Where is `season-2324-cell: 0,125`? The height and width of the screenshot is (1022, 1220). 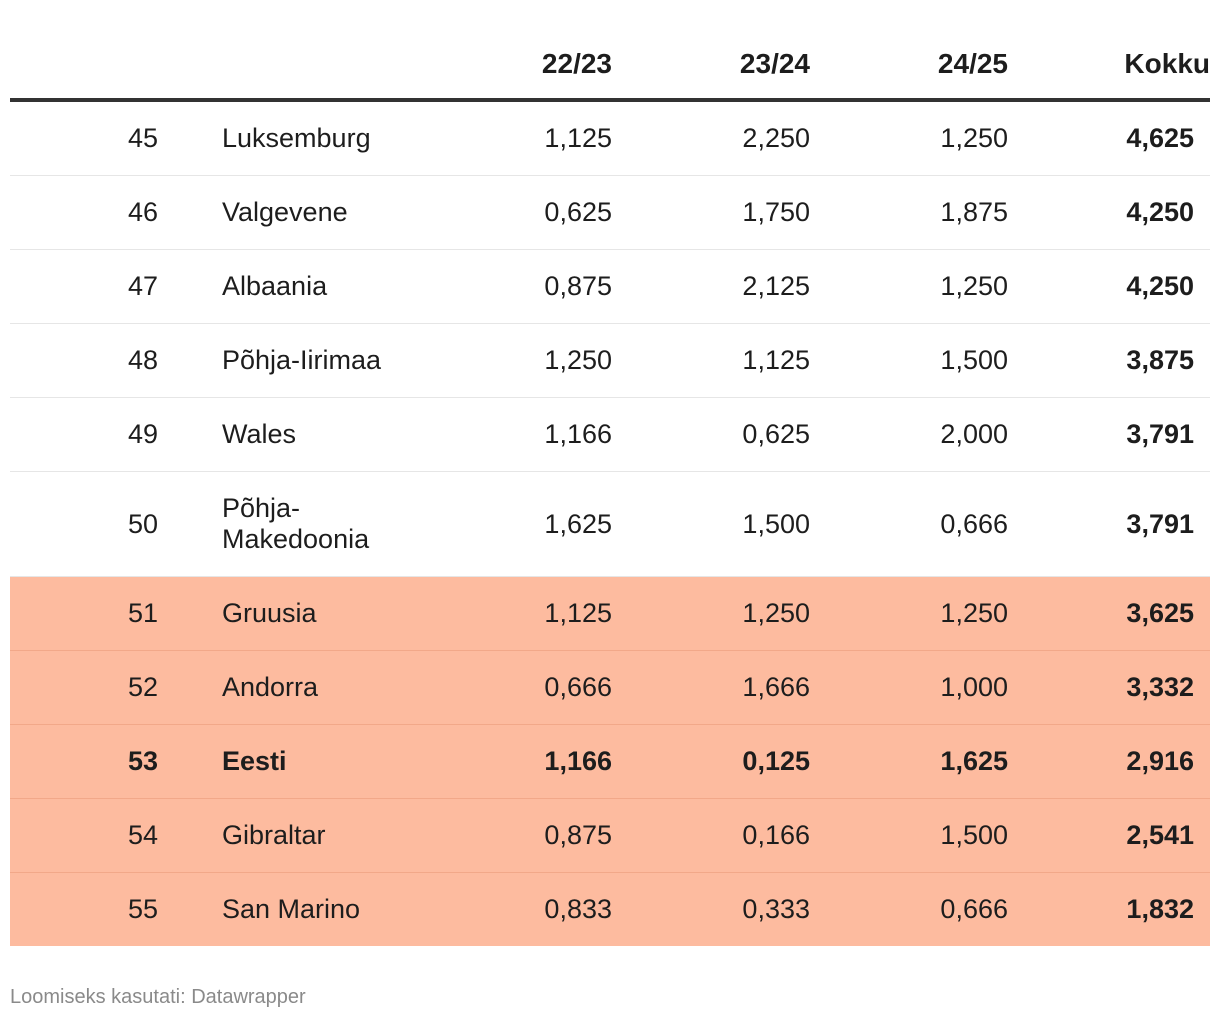 season-2324-cell: 0,125 is located at coordinates (711, 761).